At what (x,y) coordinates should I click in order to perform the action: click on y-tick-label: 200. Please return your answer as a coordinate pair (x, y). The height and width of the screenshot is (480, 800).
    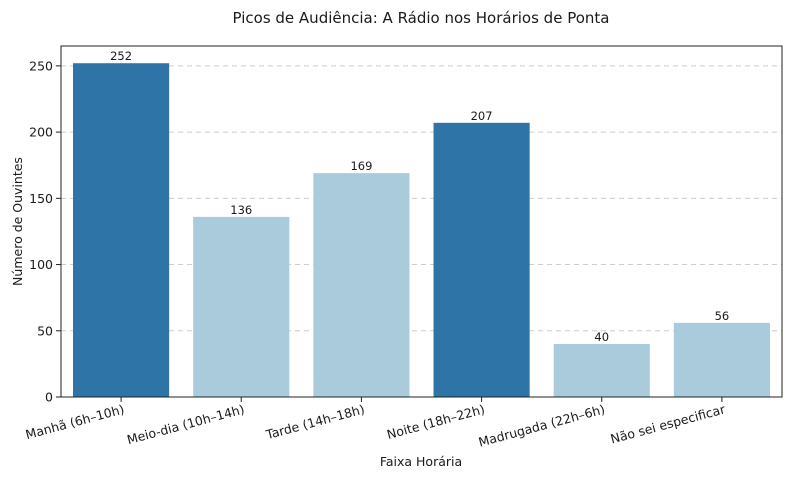
    Looking at the image, I should click on (41, 132).